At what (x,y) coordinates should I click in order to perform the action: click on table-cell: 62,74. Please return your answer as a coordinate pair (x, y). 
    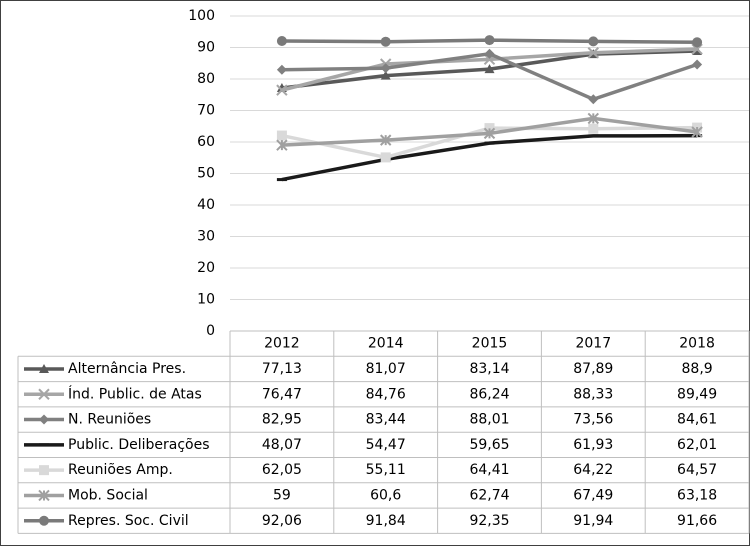
    Looking at the image, I should click on (489, 495).